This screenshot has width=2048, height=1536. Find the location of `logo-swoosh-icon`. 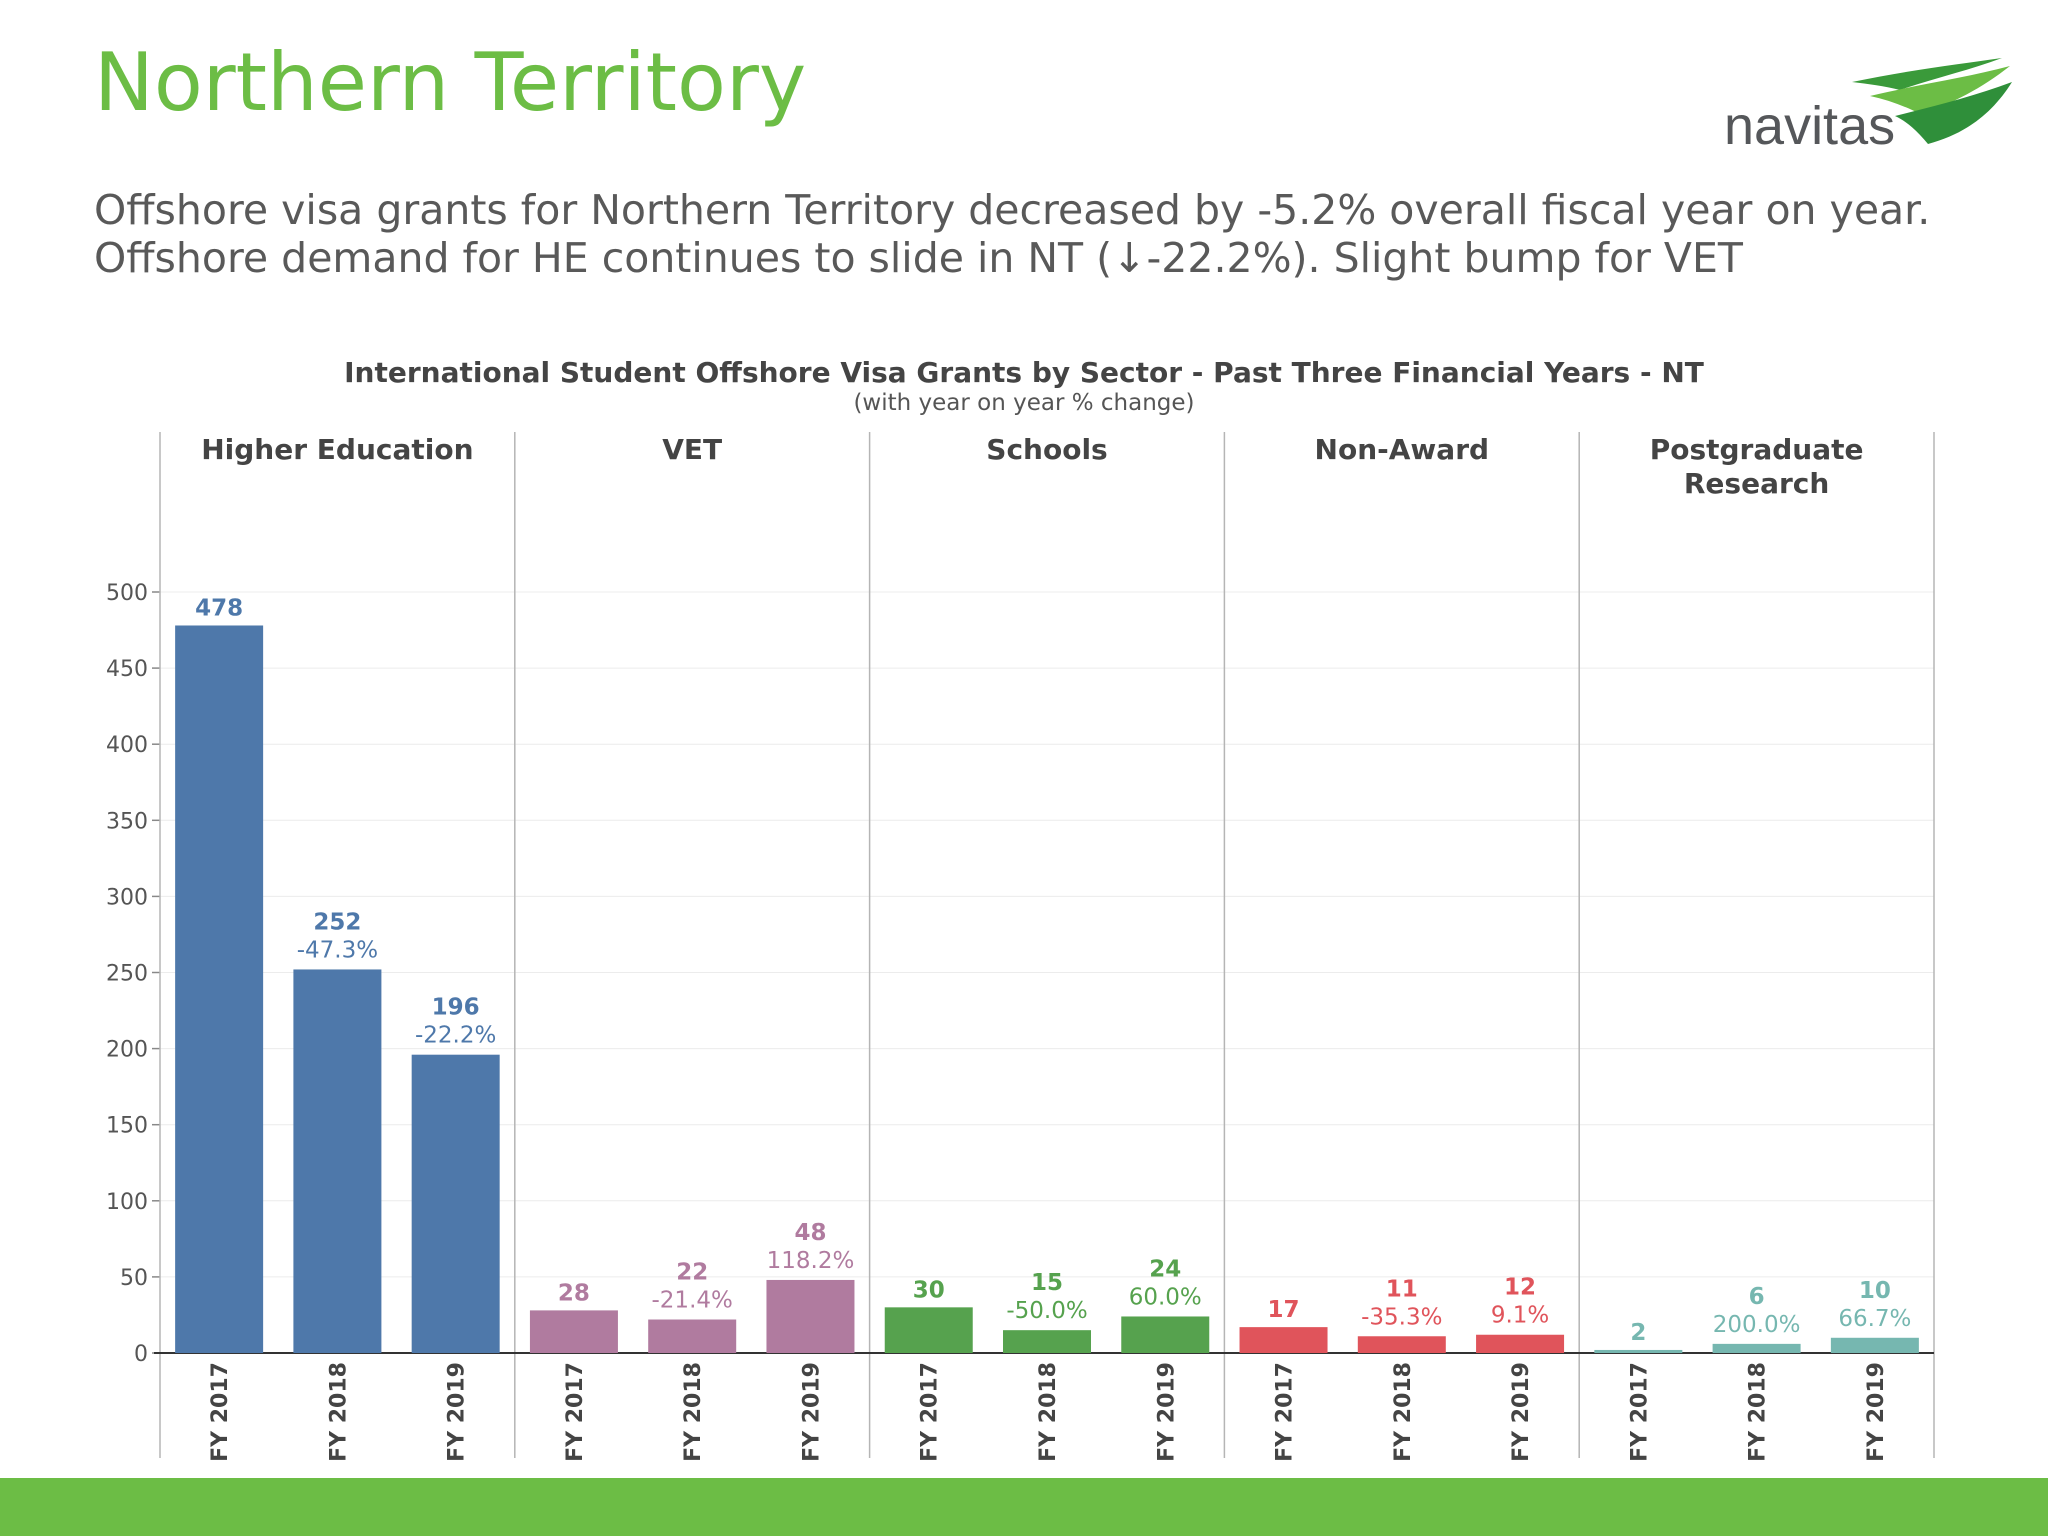

logo-swoosh-icon is located at coordinates (1932, 101).